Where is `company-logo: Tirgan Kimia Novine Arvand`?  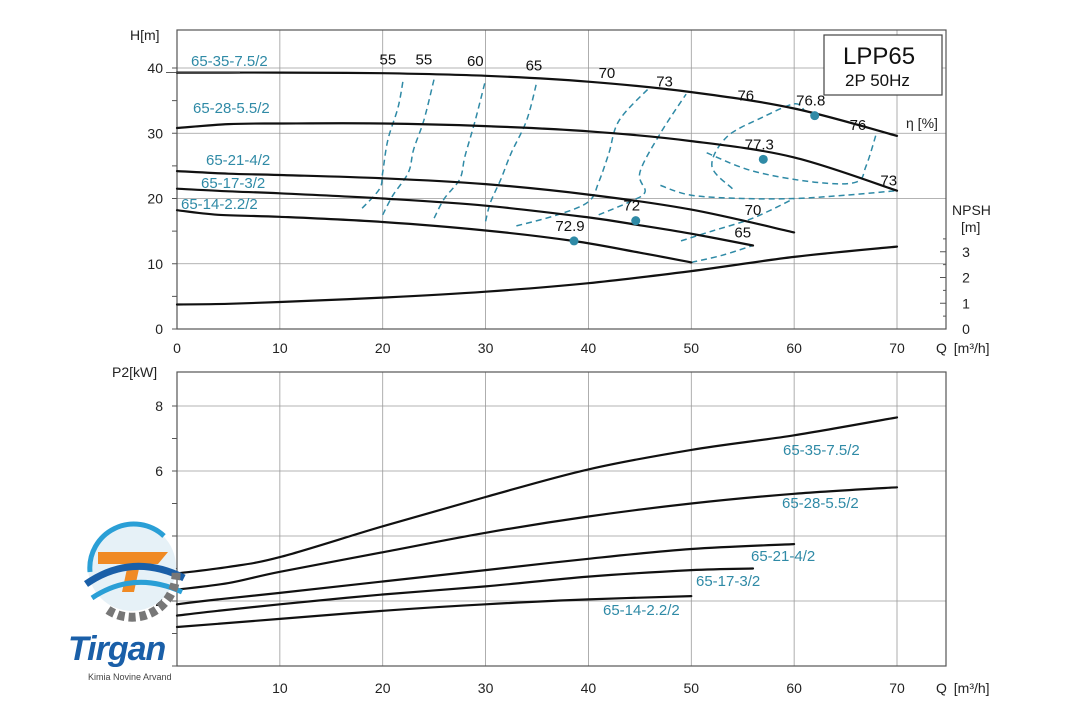 company-logo: Tirgan Kimia Novine Arvand is located at coordinates (133, 599).